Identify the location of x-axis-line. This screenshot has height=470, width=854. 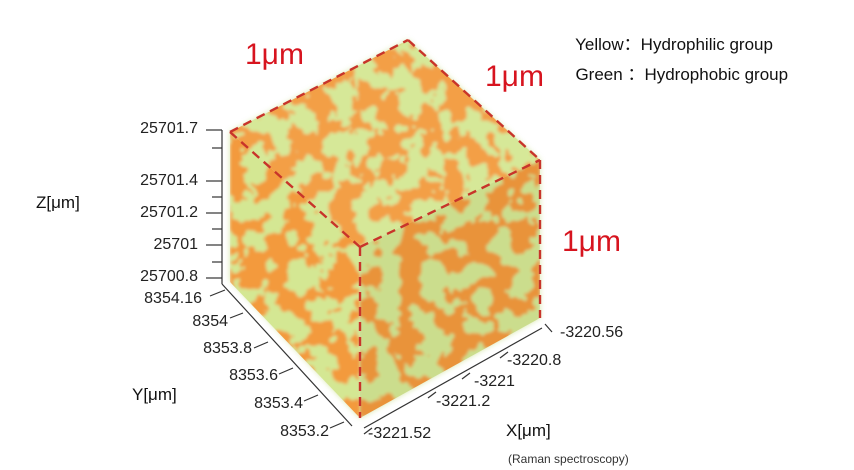
(458, 379).